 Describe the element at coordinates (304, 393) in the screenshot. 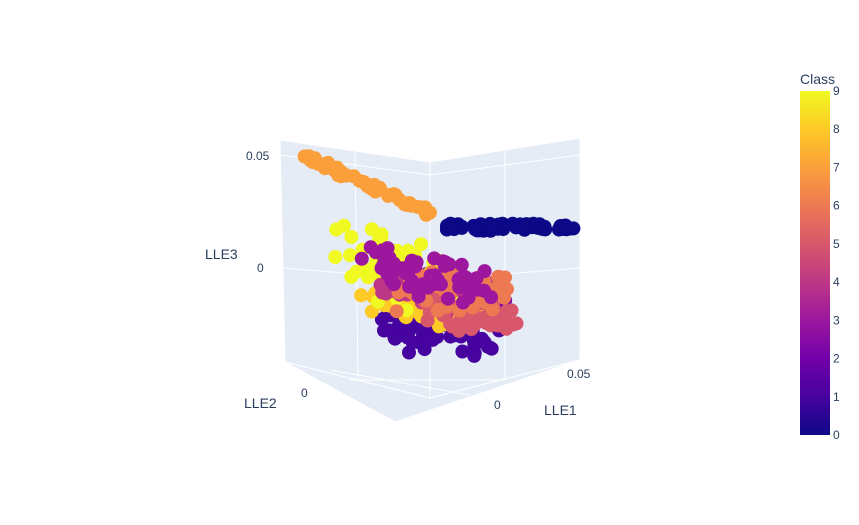

I see `y-tick-zero: 0` at that location.